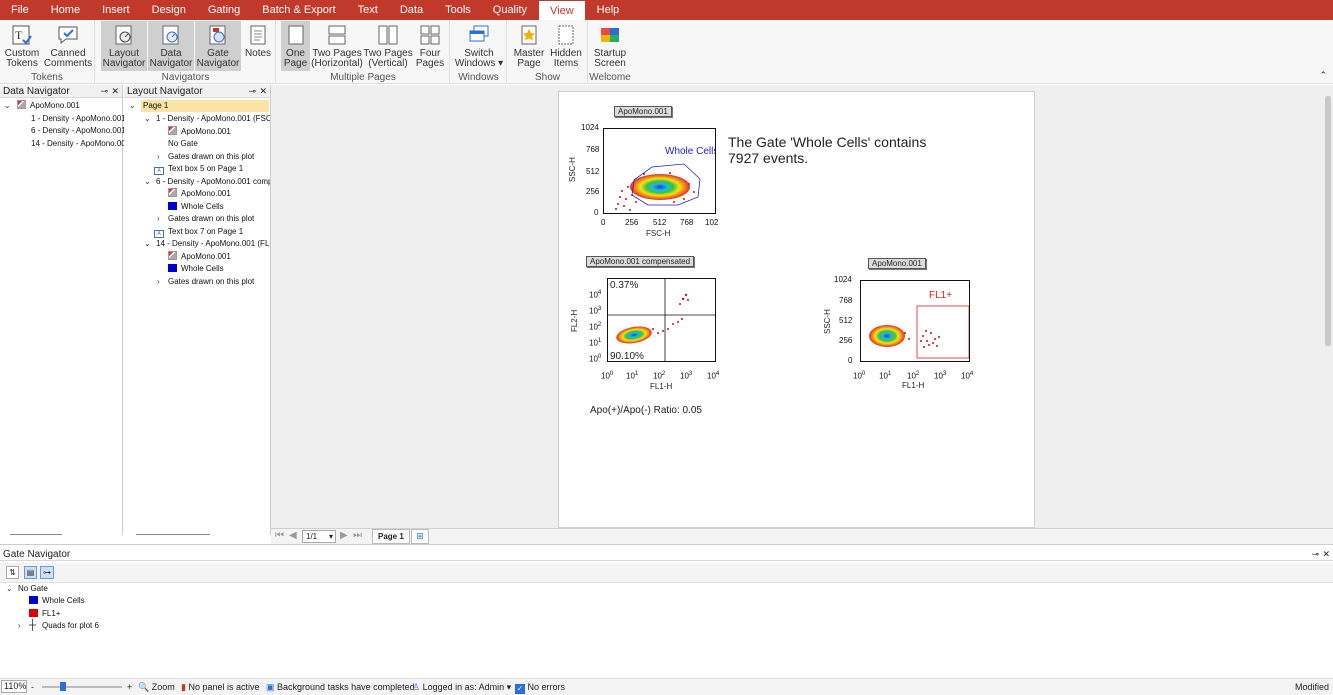 Image resolution: width=1333 pixels, height=695 pixels. What do you see at coordinates (14, 686) in the screenshot?
I see `zoom-input: 110%` at bounding box center [14, 686].